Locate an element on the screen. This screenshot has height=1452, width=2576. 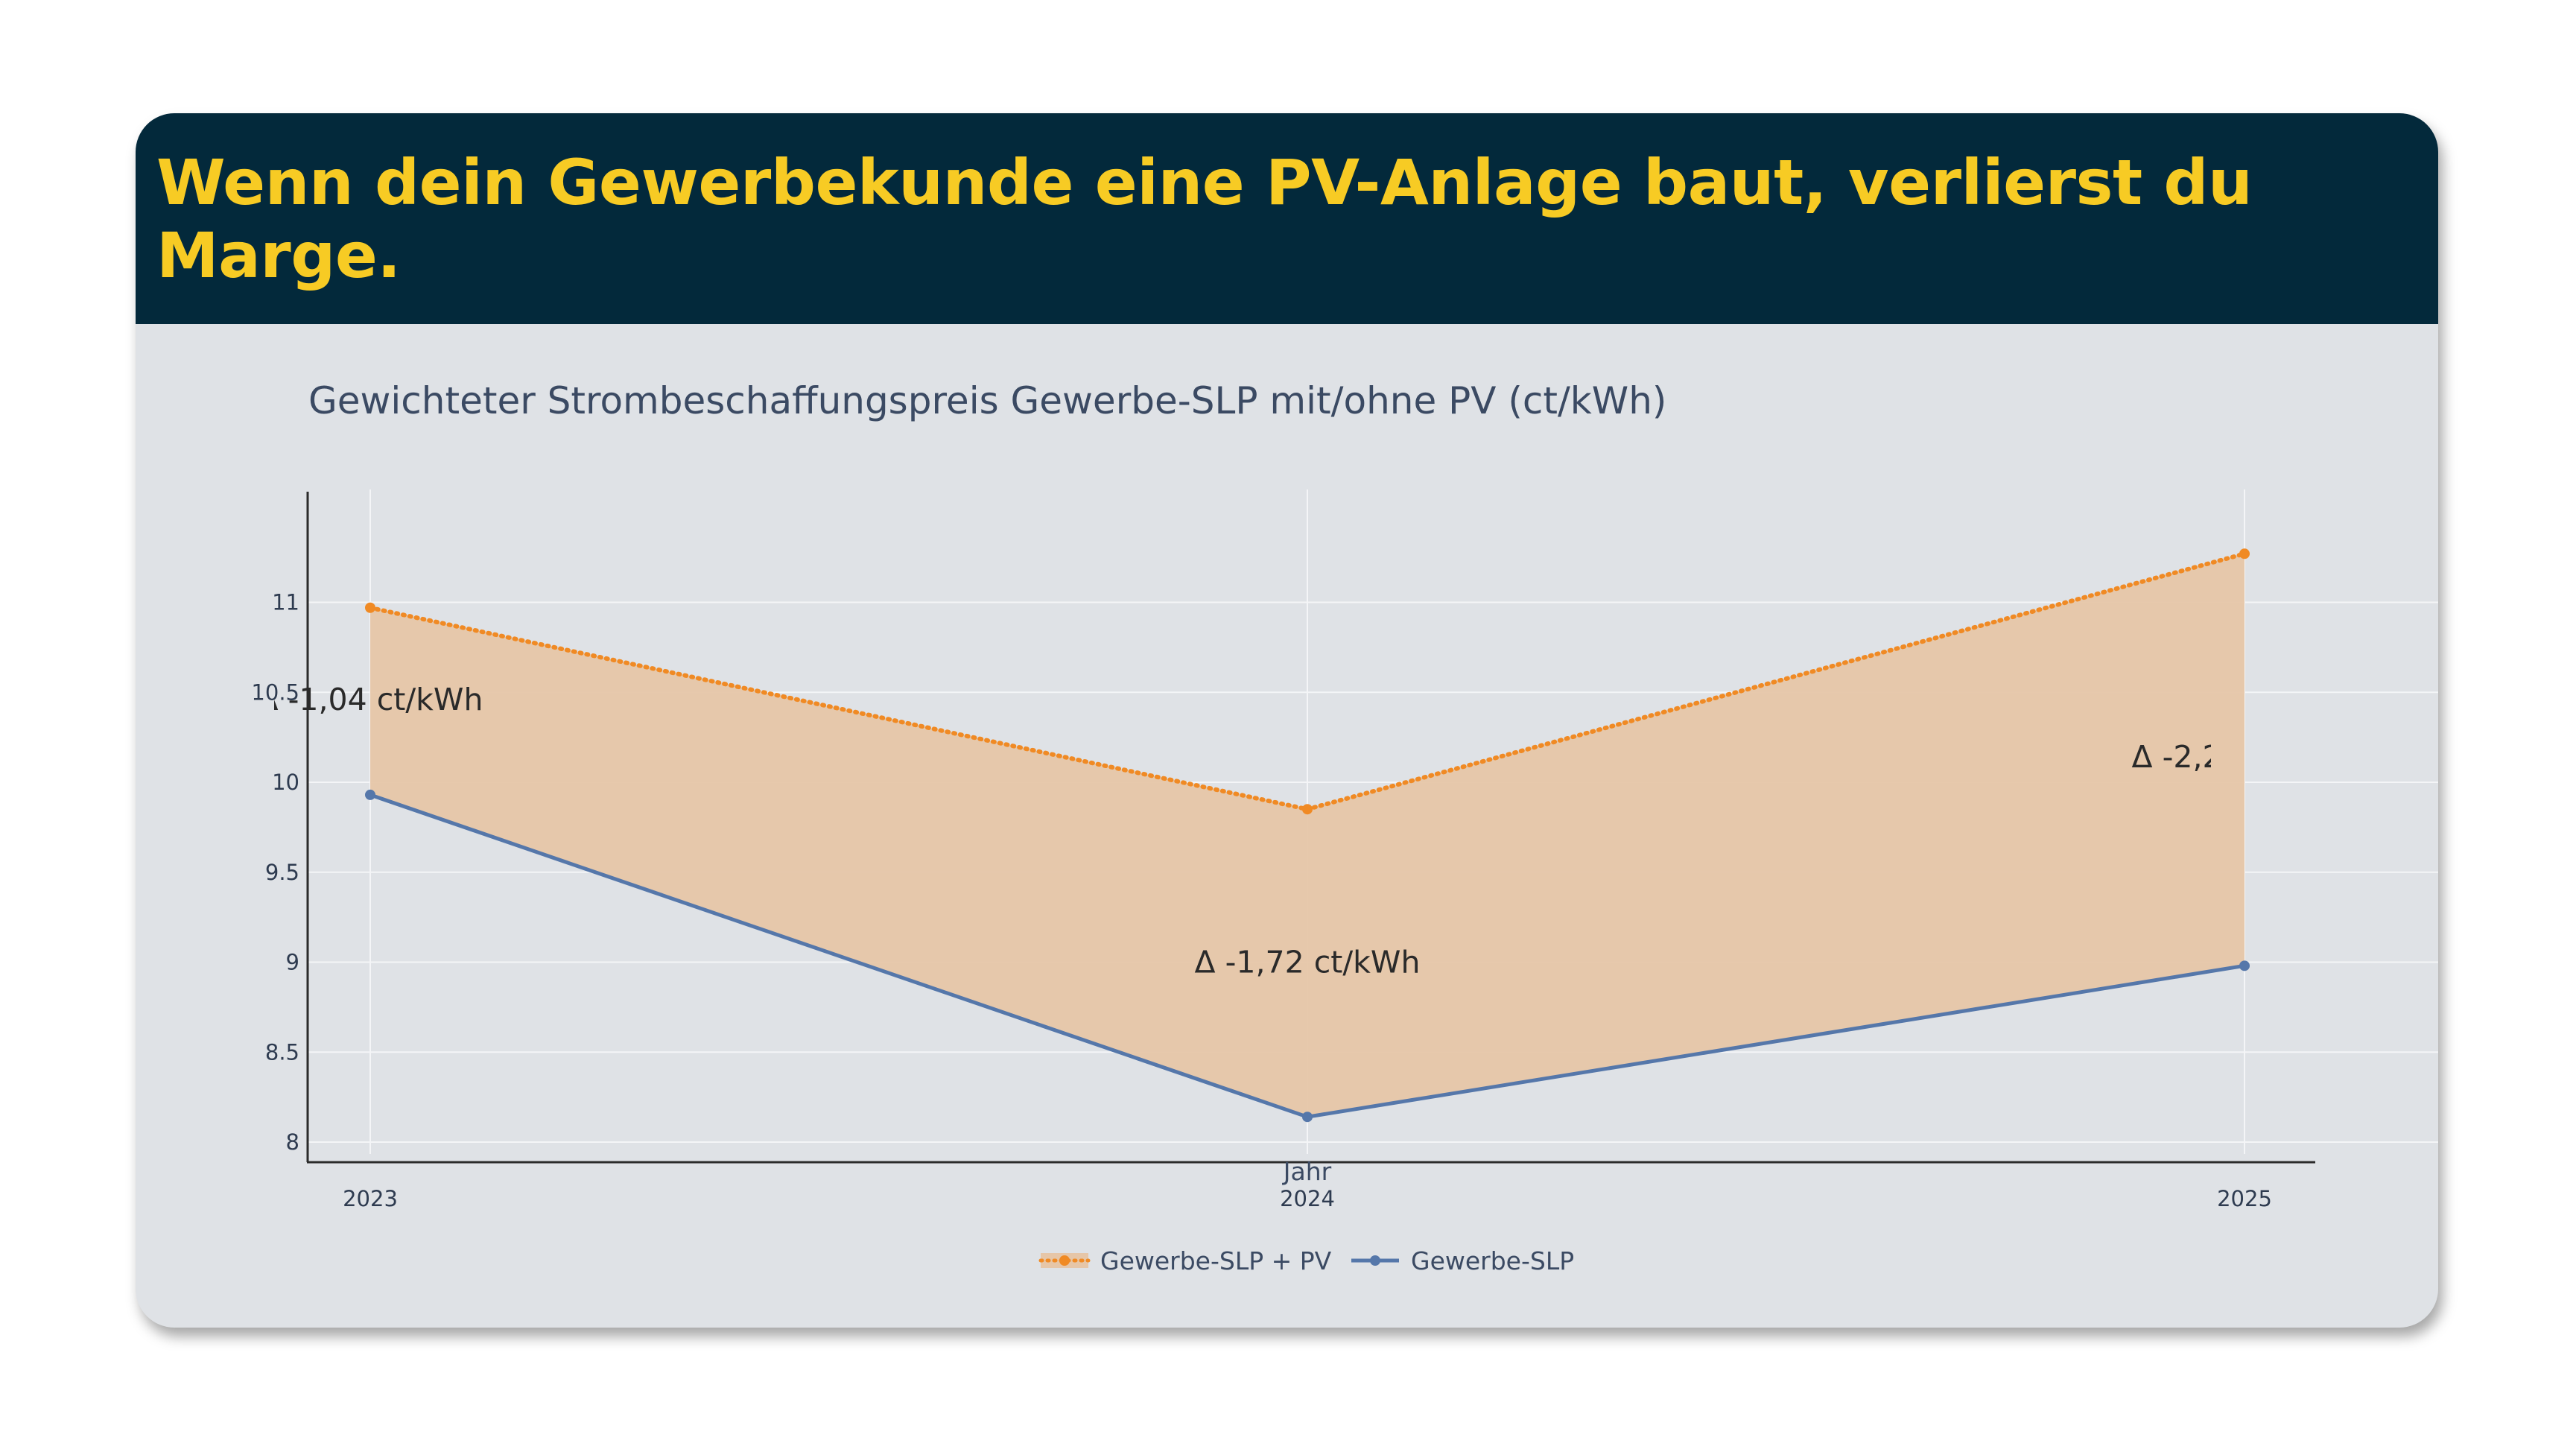
chart-legend: Gewerbe-SLP + PV Gewerbe-SLP is located at coordinates (1306, 1260).